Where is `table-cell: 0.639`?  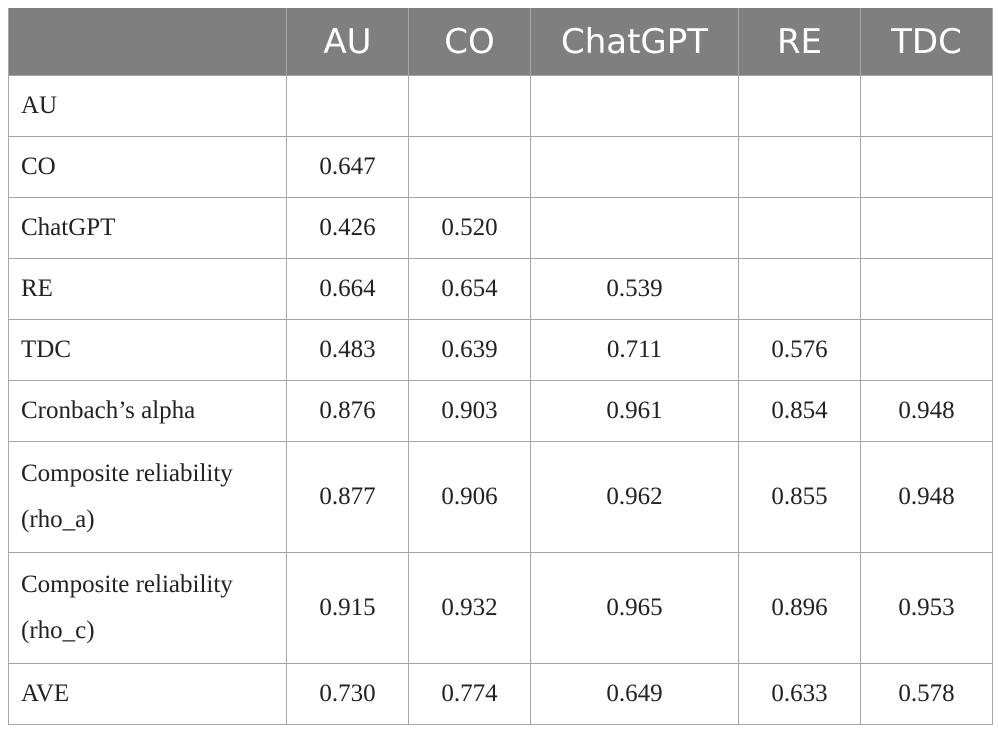 table-cell: 0.639 is located at coordinates (469, 350).